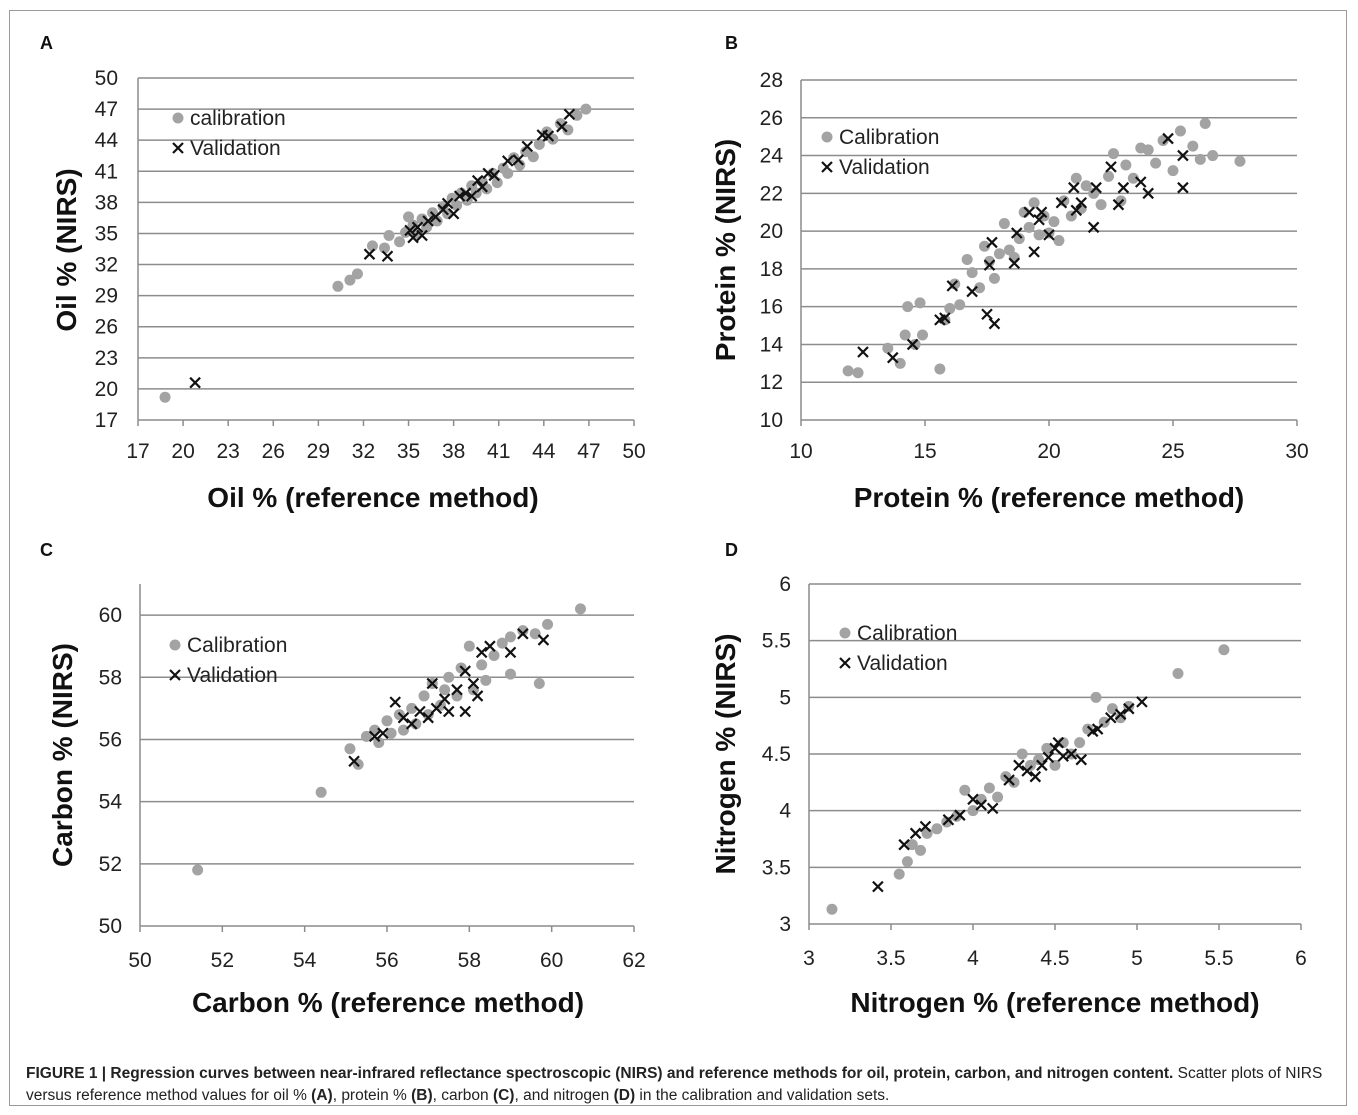 This screenshot has height=1115, width=1358. Describe the element at coordinates (771, 193) in the screenshot. I see `y-tick-label-b-6: 22` at that location.